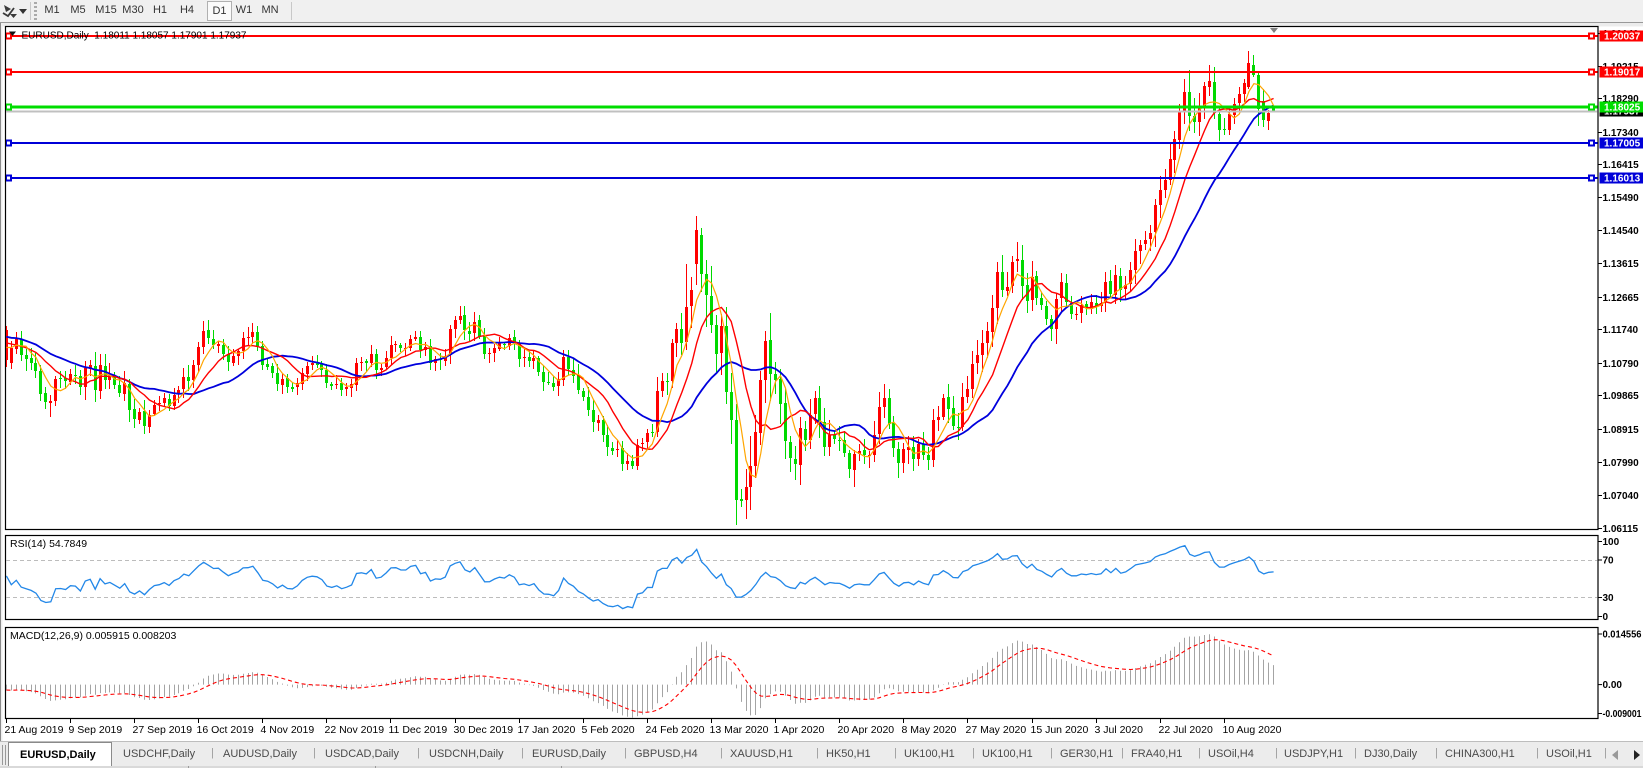 Image resolution: width=1643 pixels, height=773 pixels. I want to click on svg-text: 0.014556, so click(1622, 635).